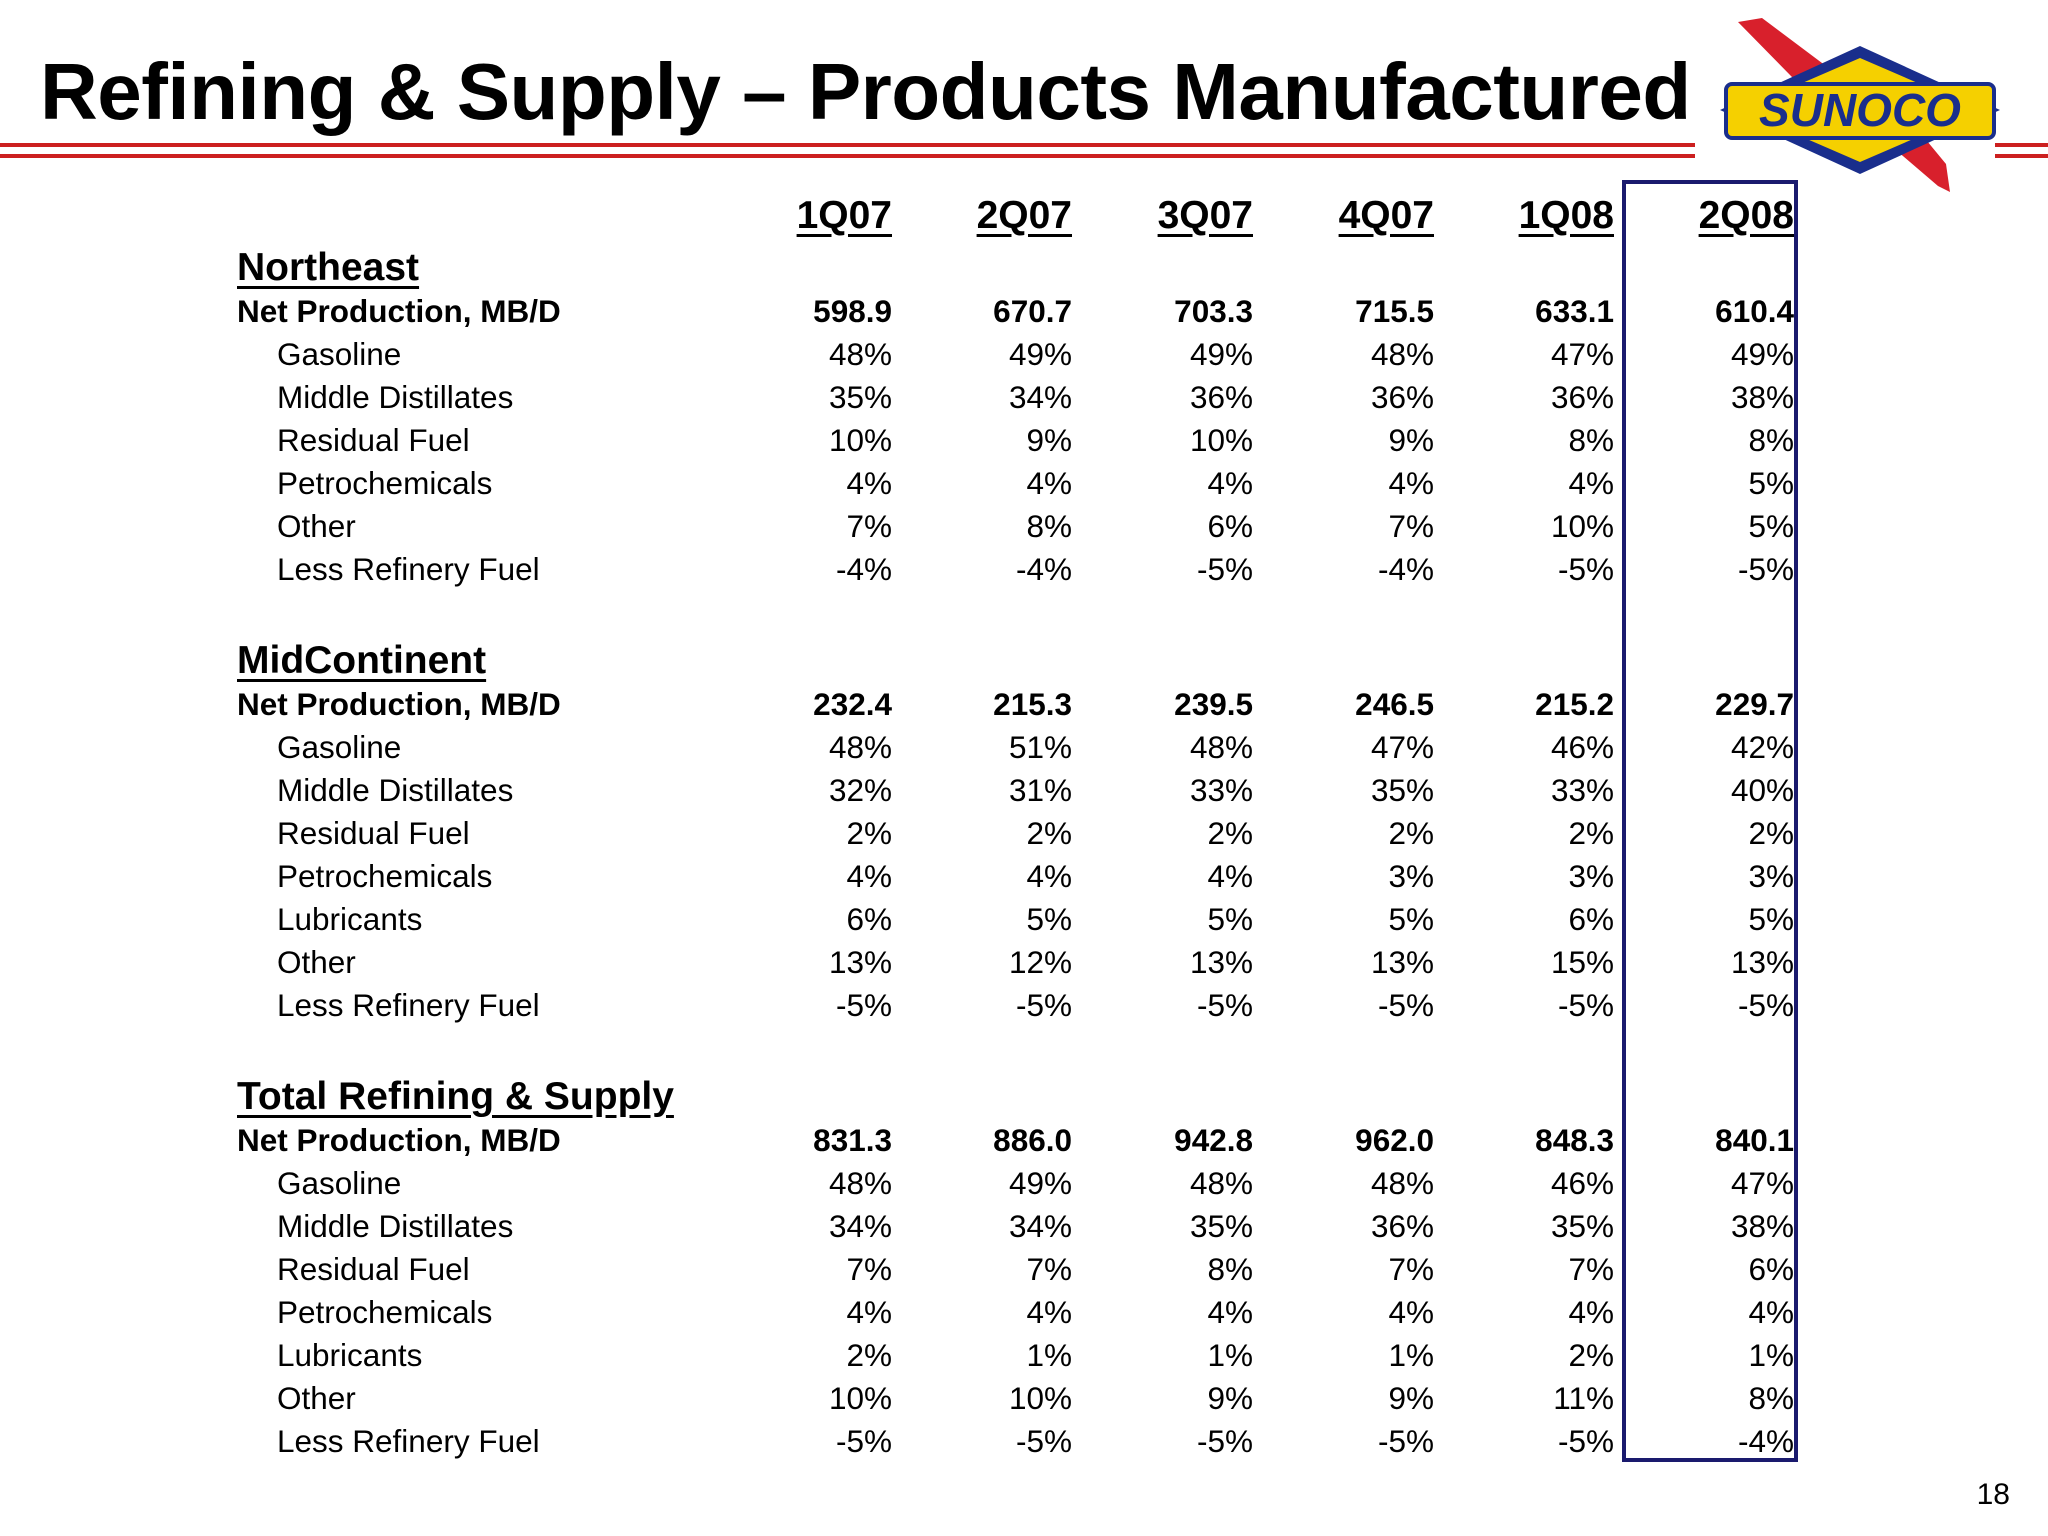 The image size is (2048, 1536). Describe the element at coordinates (997, 747) in the screenshot. I see `cell-2q07: 51%` at that location.